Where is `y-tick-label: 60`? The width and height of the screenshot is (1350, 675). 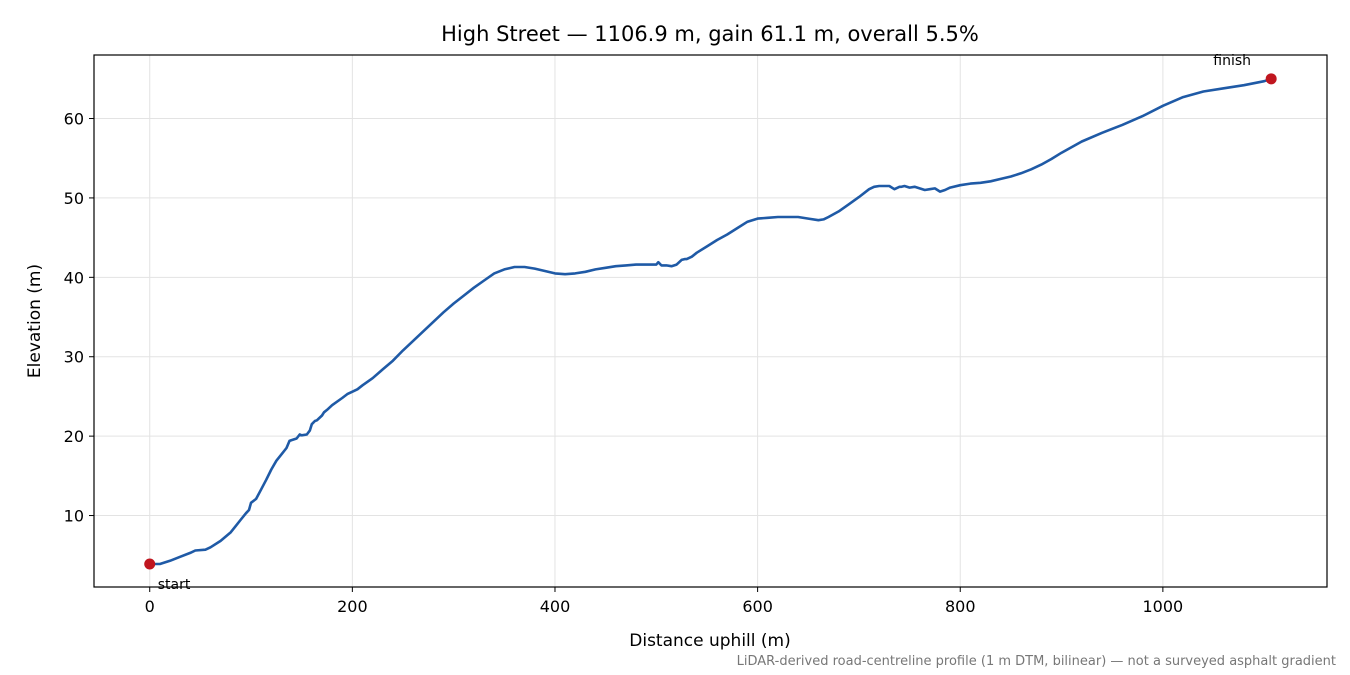 y-tick-label: 60 is located at coordinates (74, 119).